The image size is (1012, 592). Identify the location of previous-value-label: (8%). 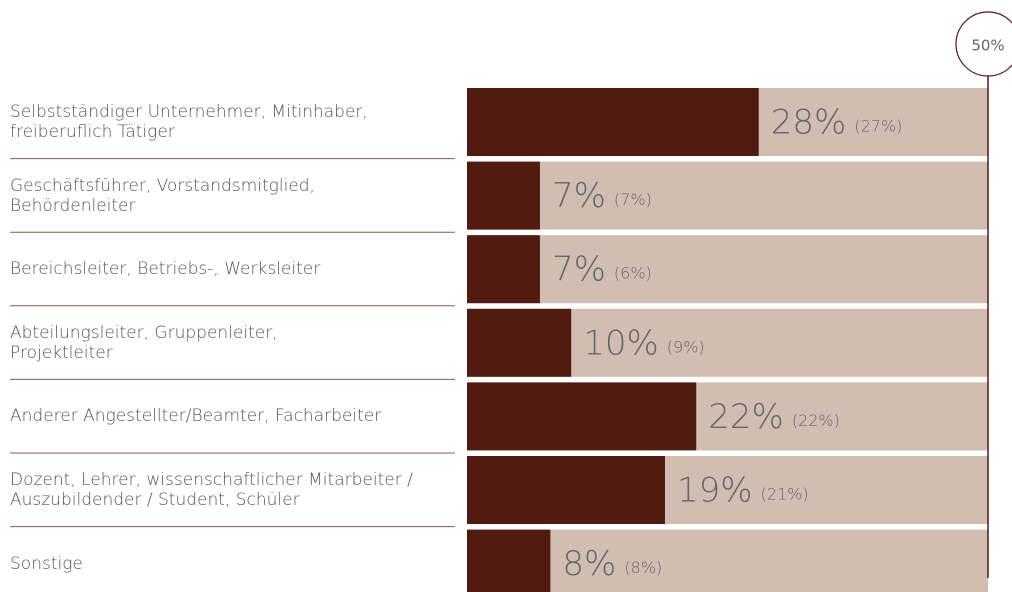
(643, 567).